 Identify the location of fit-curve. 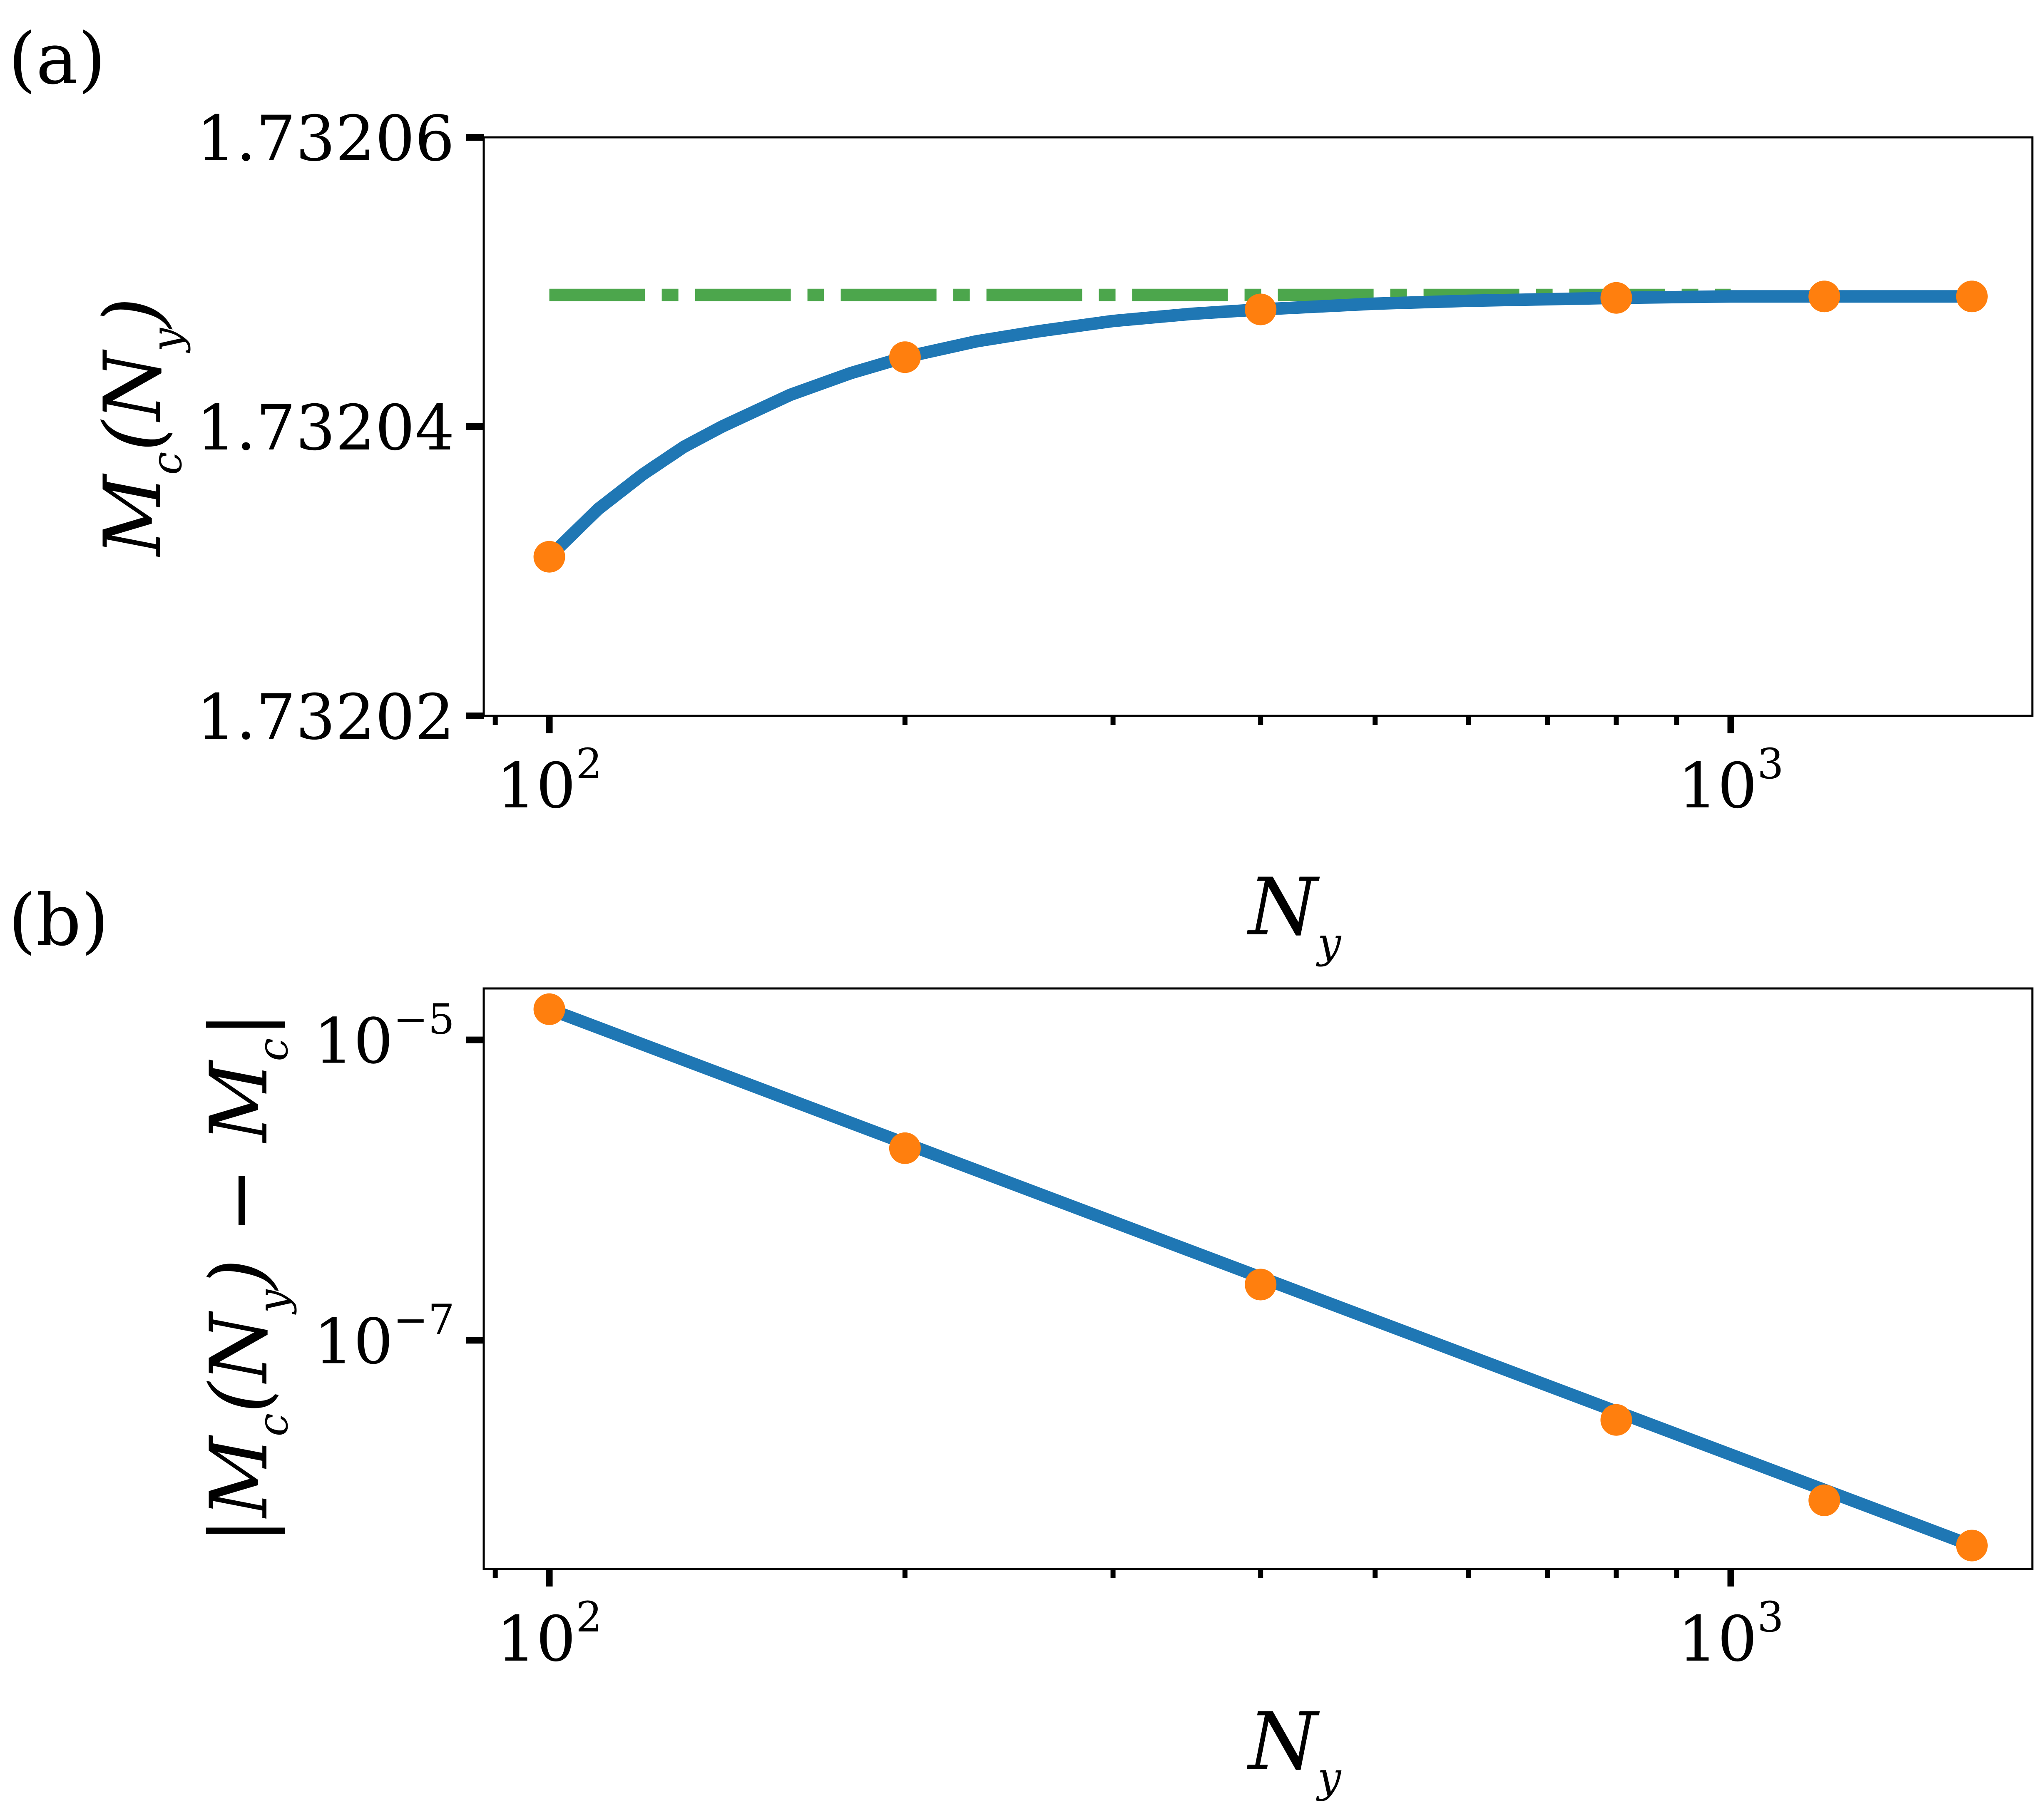
(1258, 426).